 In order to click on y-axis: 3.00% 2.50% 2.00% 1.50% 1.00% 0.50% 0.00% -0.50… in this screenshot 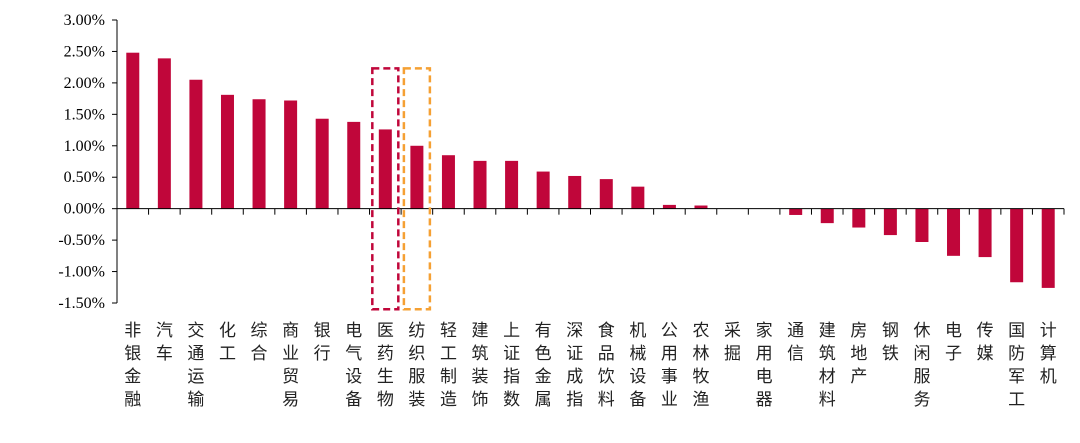, I will do `click(88, 162)`.